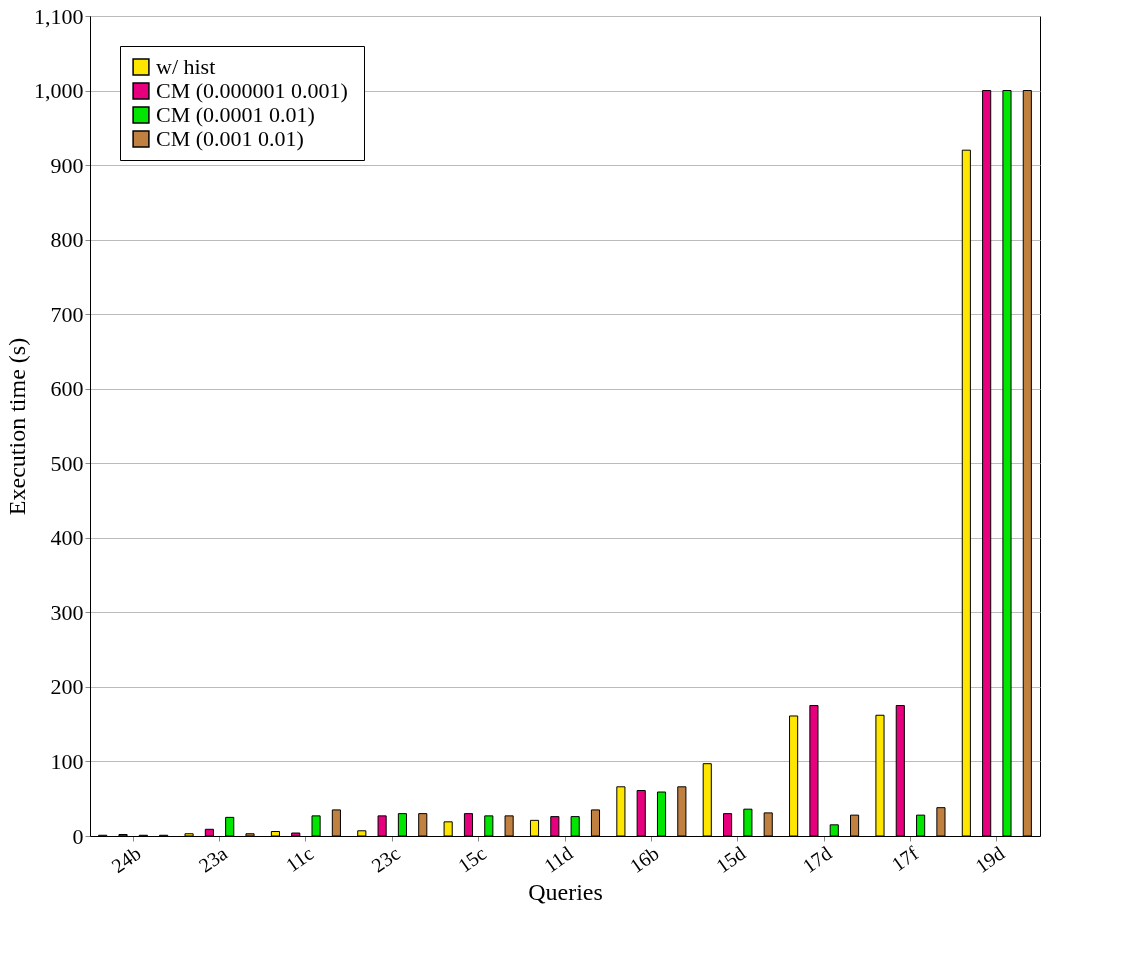 The height and width of the screenshot is (966, 1130). I want to click on y-tick-label: 1,100, so click(59, 16).